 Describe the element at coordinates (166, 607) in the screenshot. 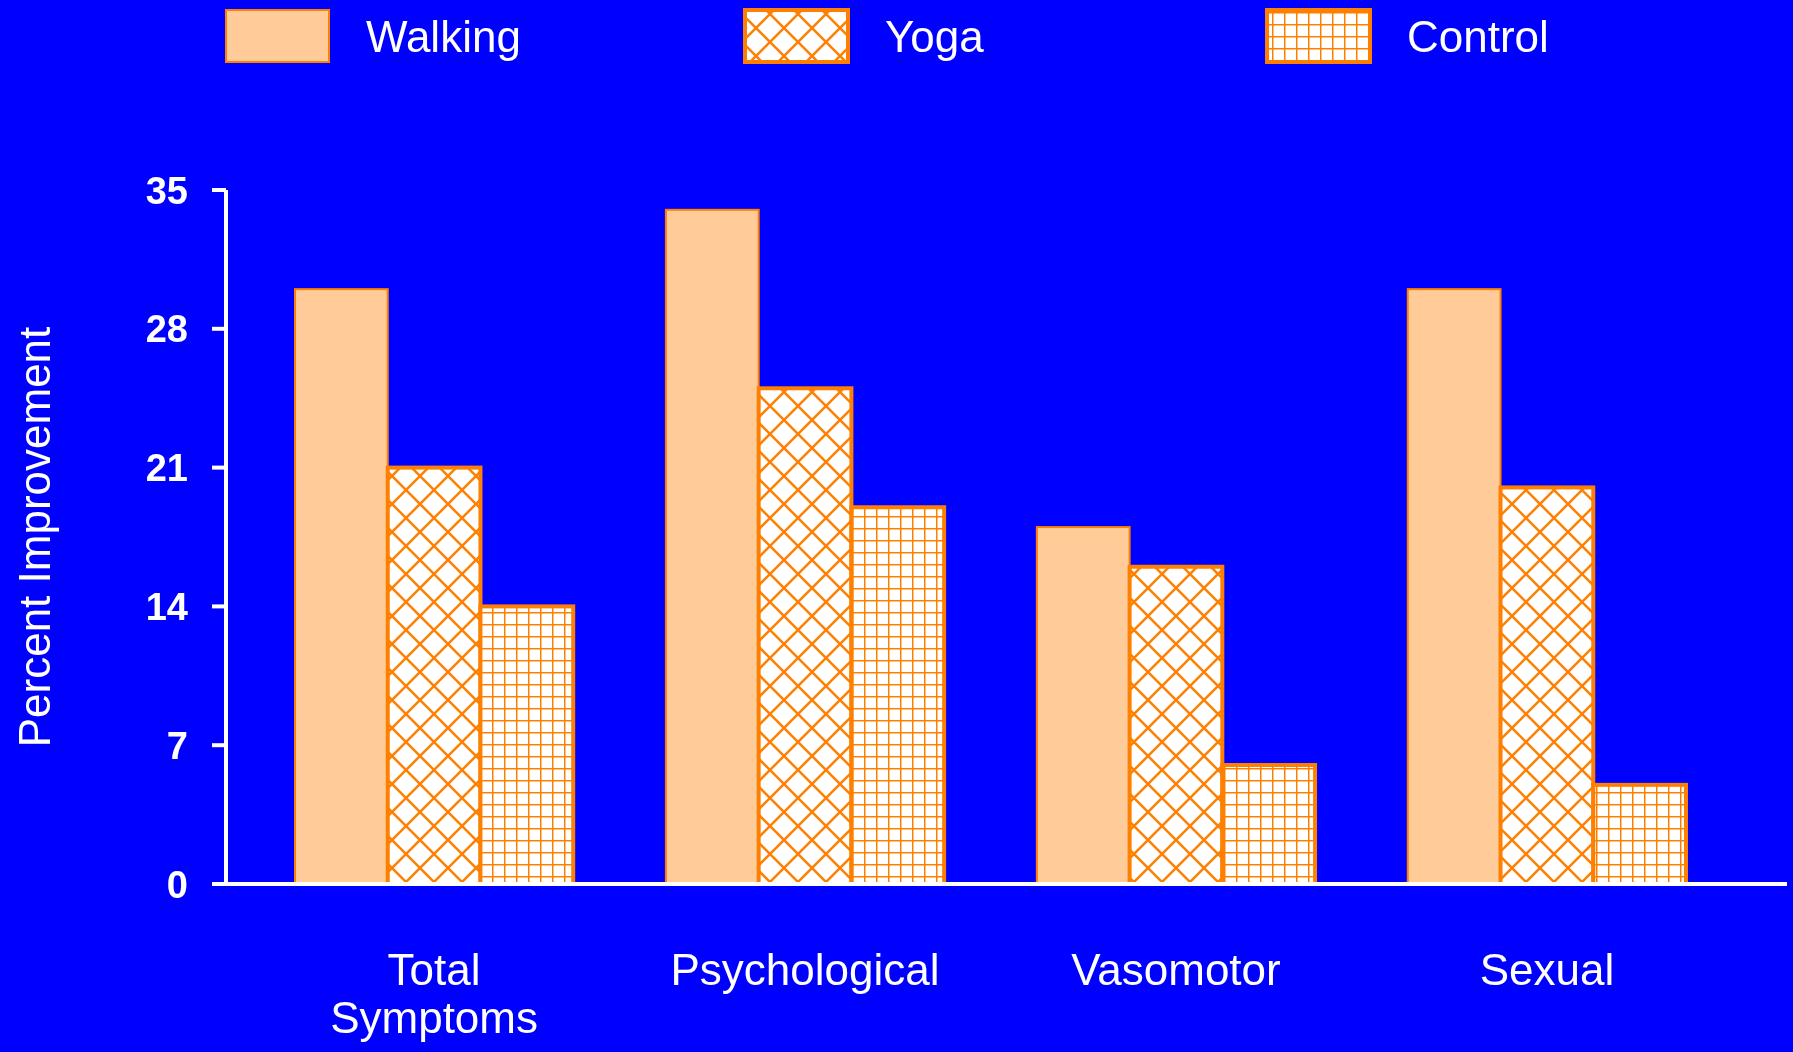

I see `y-tick-label: 14` at that location.